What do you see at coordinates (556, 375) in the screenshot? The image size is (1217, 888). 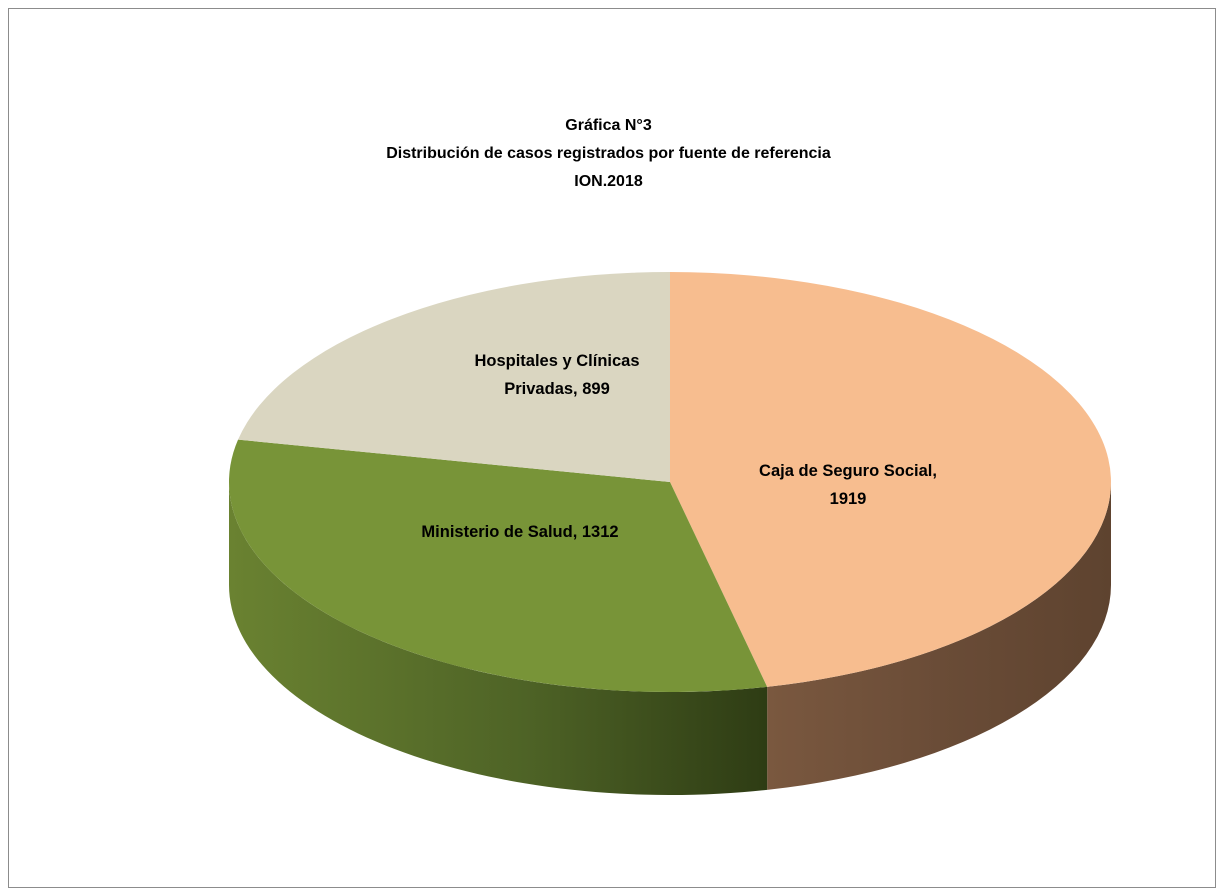 I see `data-label-hospitales-y-clinicas-privadas: Hospitales y Clínicas Privadas, 899` at bounding box center [556, 375].